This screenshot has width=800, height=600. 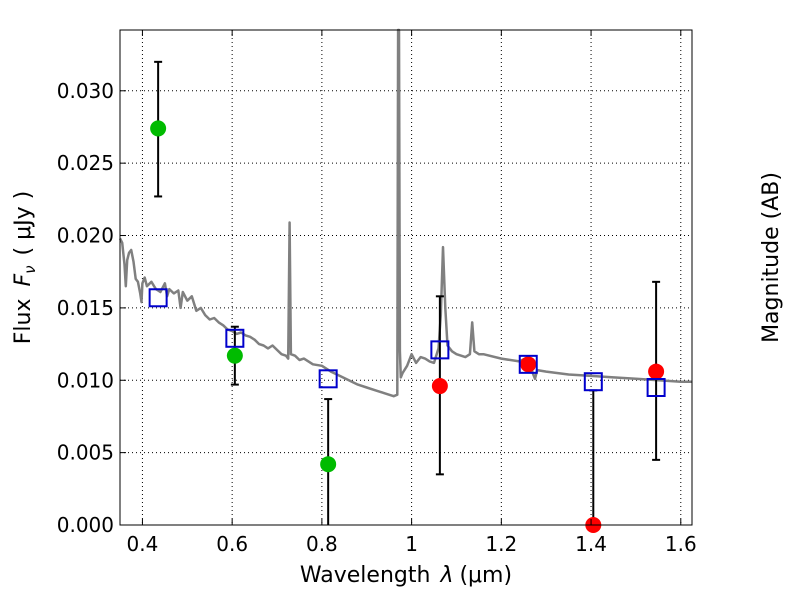 I want to click on x-tick-label: 1.4, so click(x=591, y=544).